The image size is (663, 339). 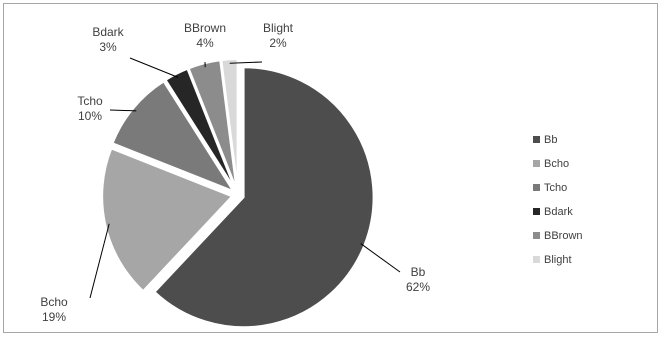 I want to click on legend-swatch-bbrown, so click(x=536, y=235).